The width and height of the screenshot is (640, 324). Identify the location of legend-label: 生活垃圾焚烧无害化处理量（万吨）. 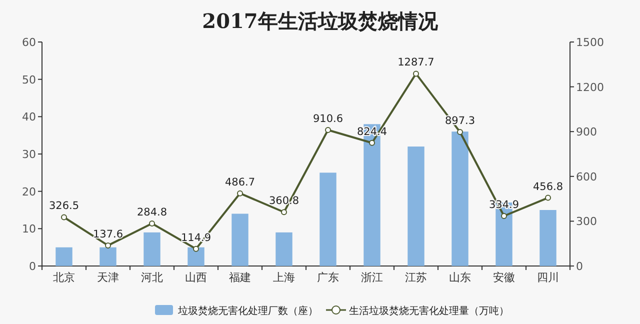
(429, 311).